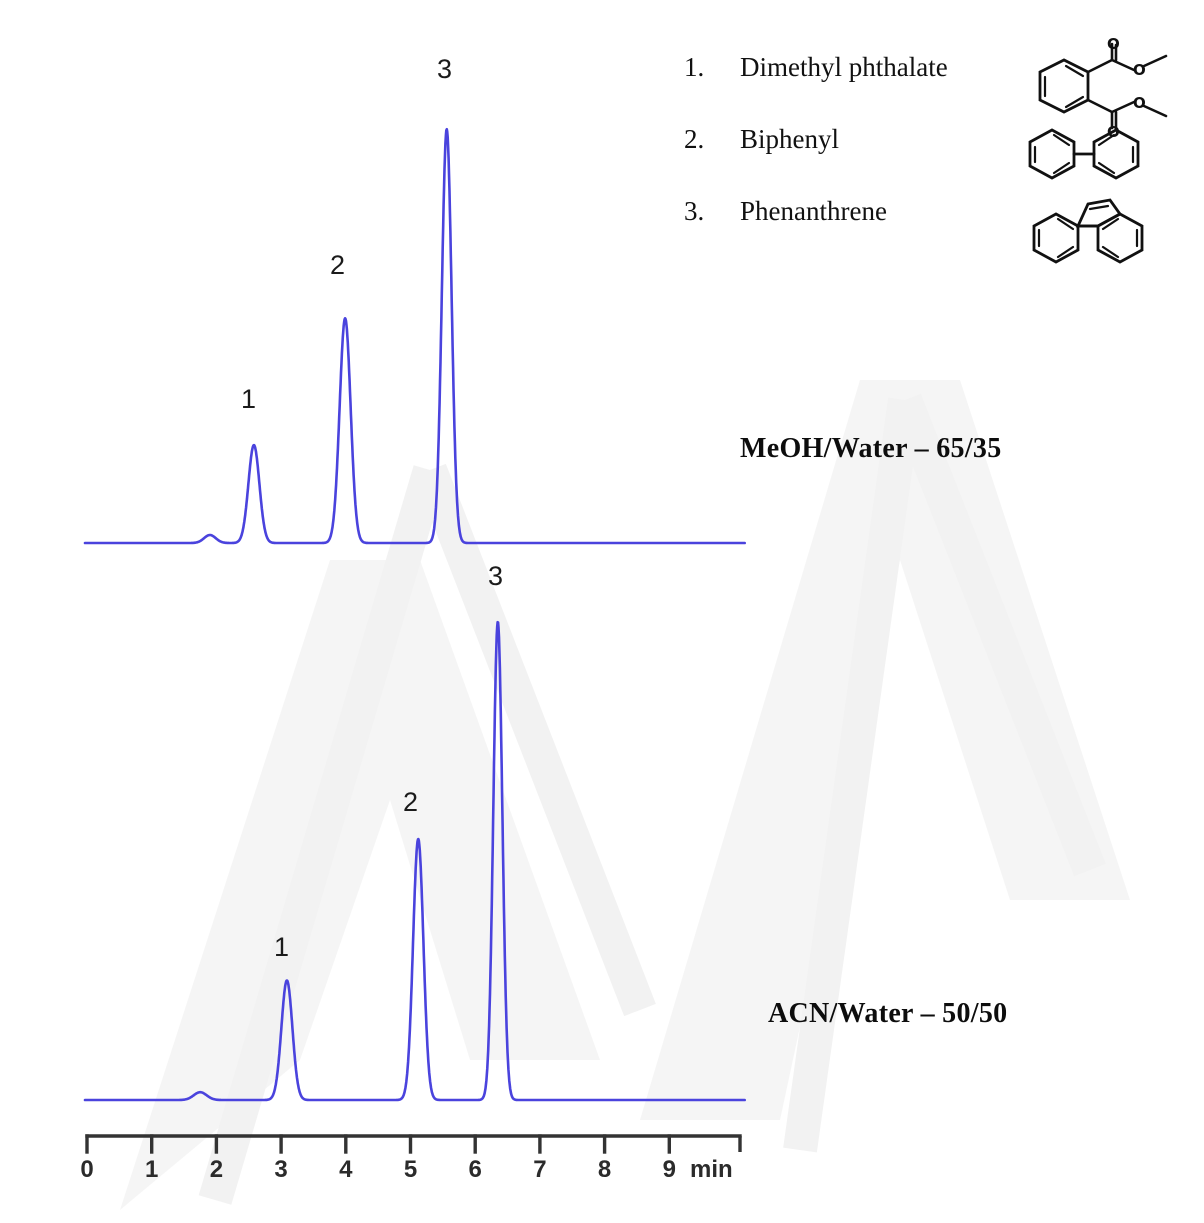 This screenshot has height=1223, width=1204. I want to click on legend-item-2: 2. Biphenyl, so click(864, 160).